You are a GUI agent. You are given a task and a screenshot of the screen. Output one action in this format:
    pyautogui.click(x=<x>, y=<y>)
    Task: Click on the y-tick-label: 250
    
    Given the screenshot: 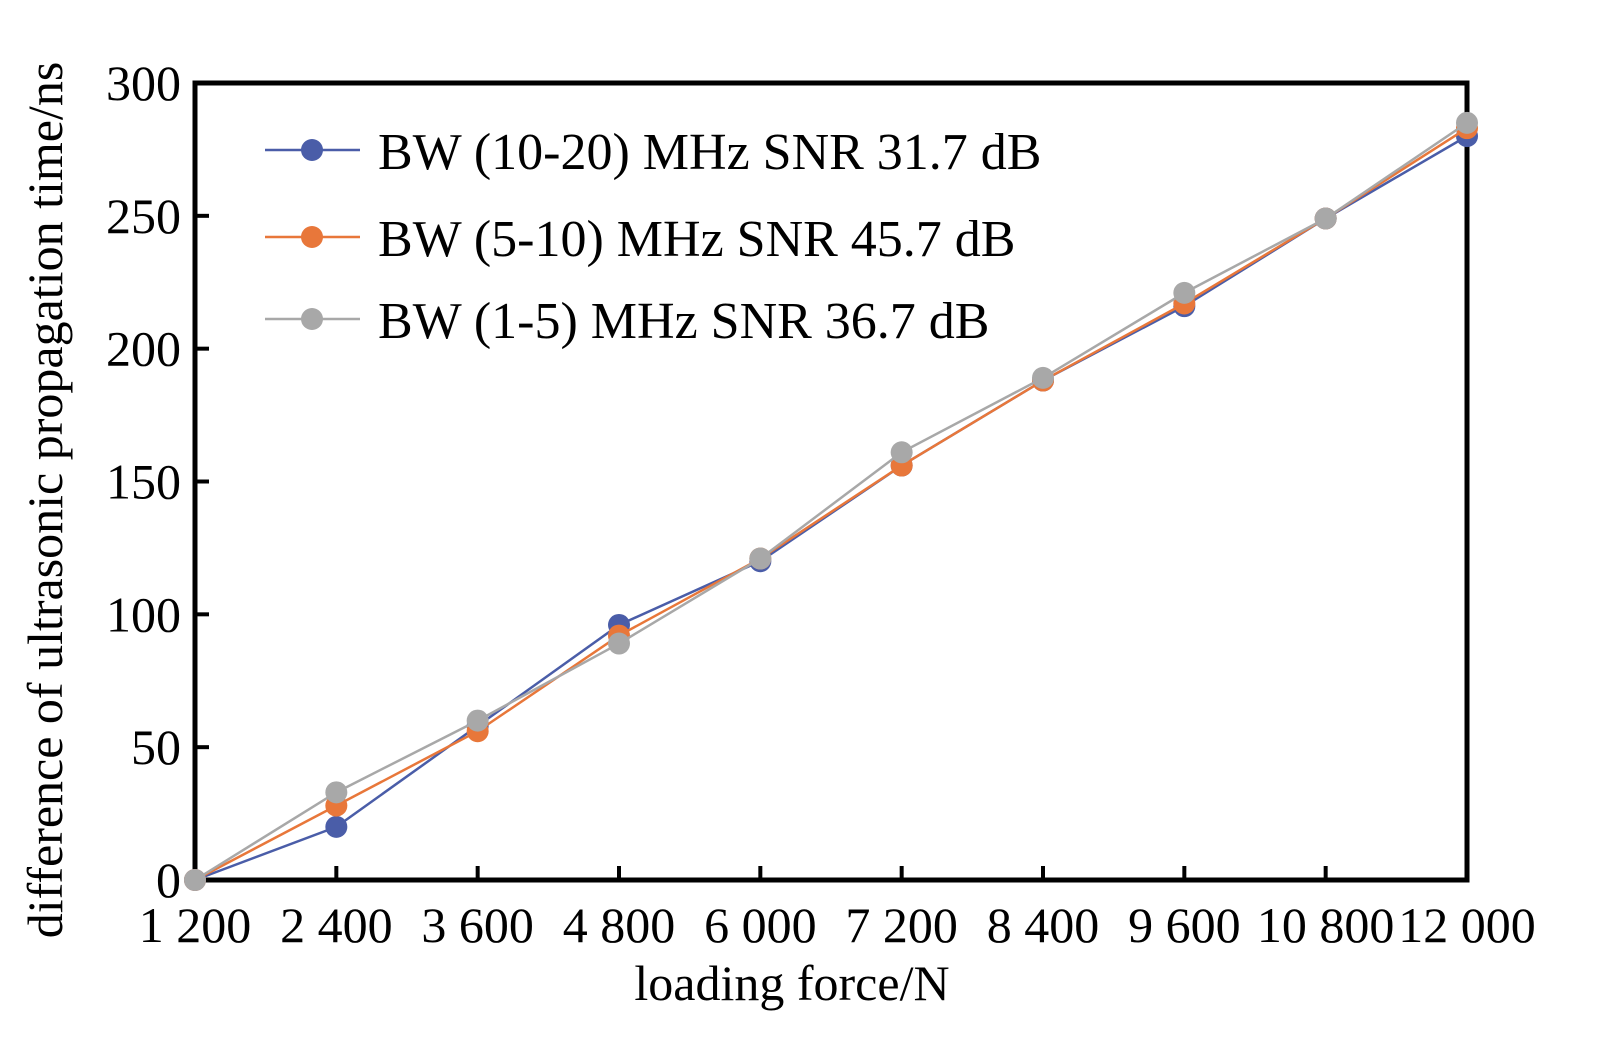 What is the action you would take?
    pyautogui.click(x=143, y=216)
    